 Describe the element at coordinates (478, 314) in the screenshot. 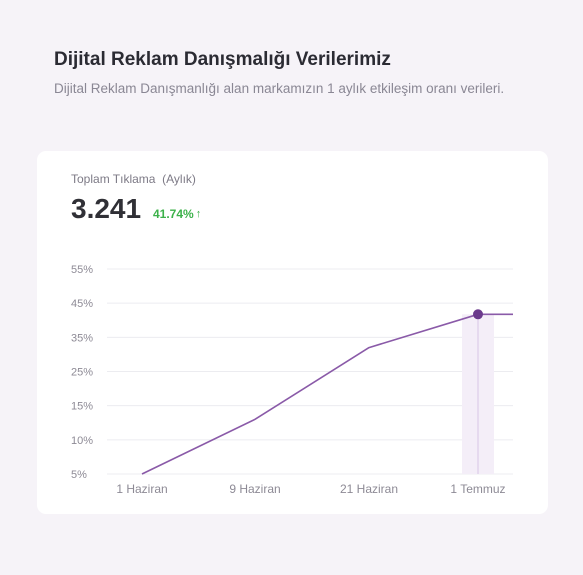

I see `highlight-point` at that location.